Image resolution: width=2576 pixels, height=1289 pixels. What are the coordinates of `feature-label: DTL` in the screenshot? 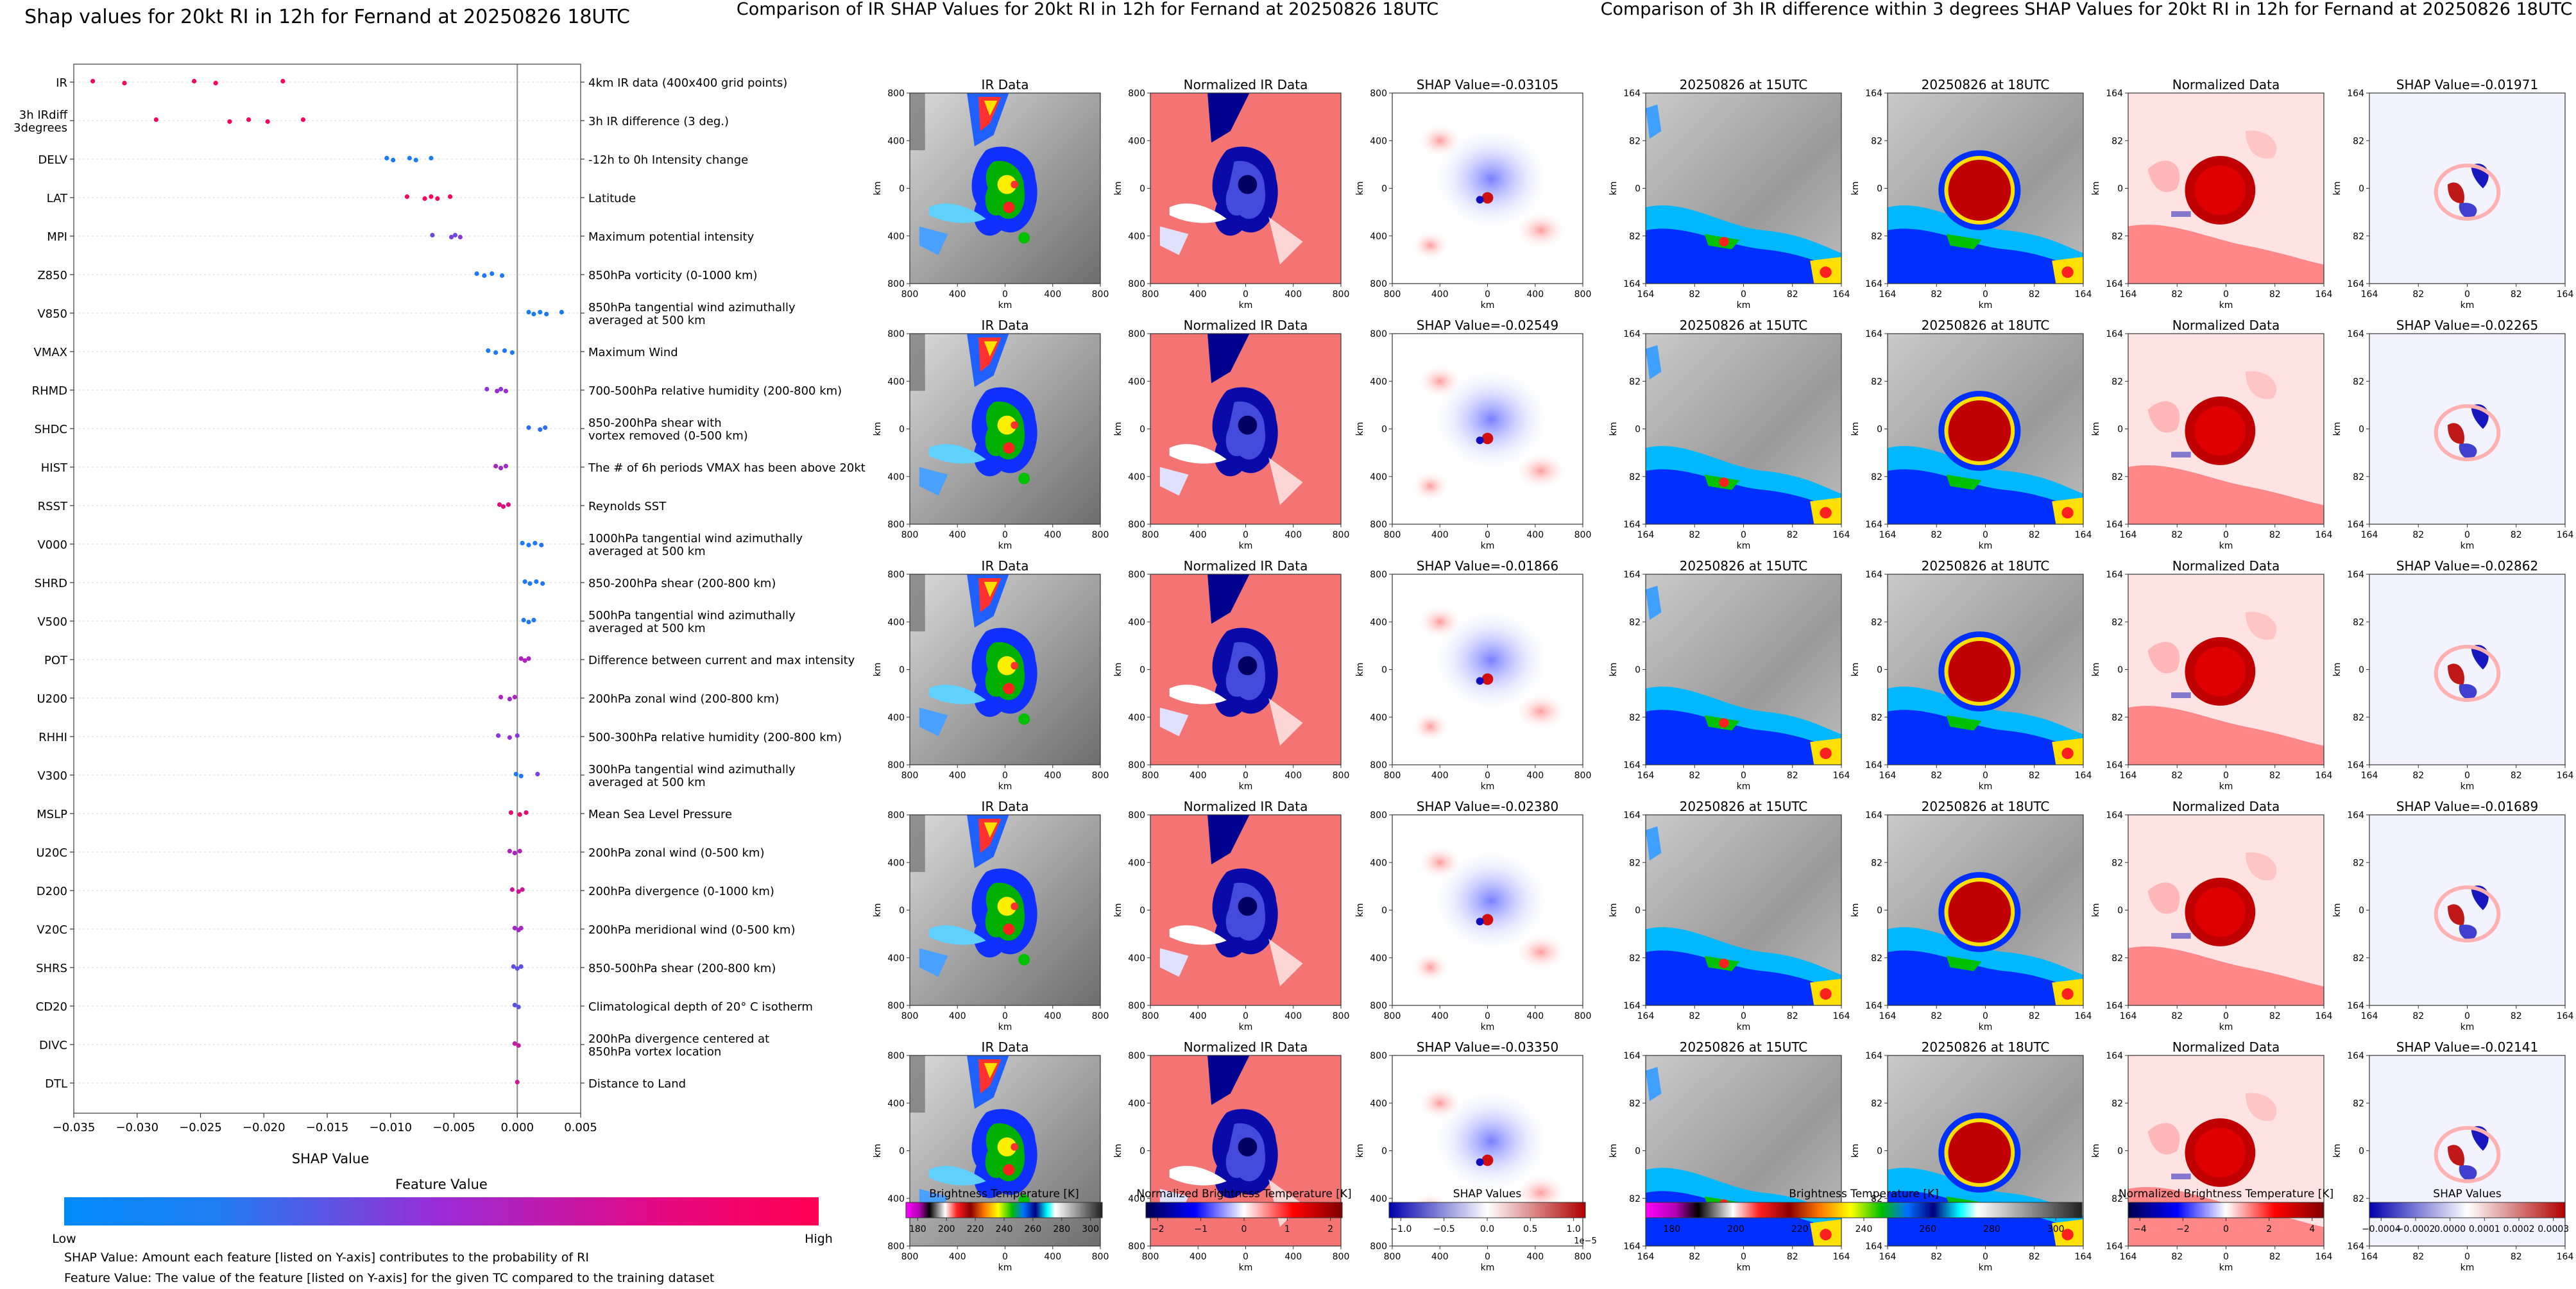 It's located at (56, 1084).